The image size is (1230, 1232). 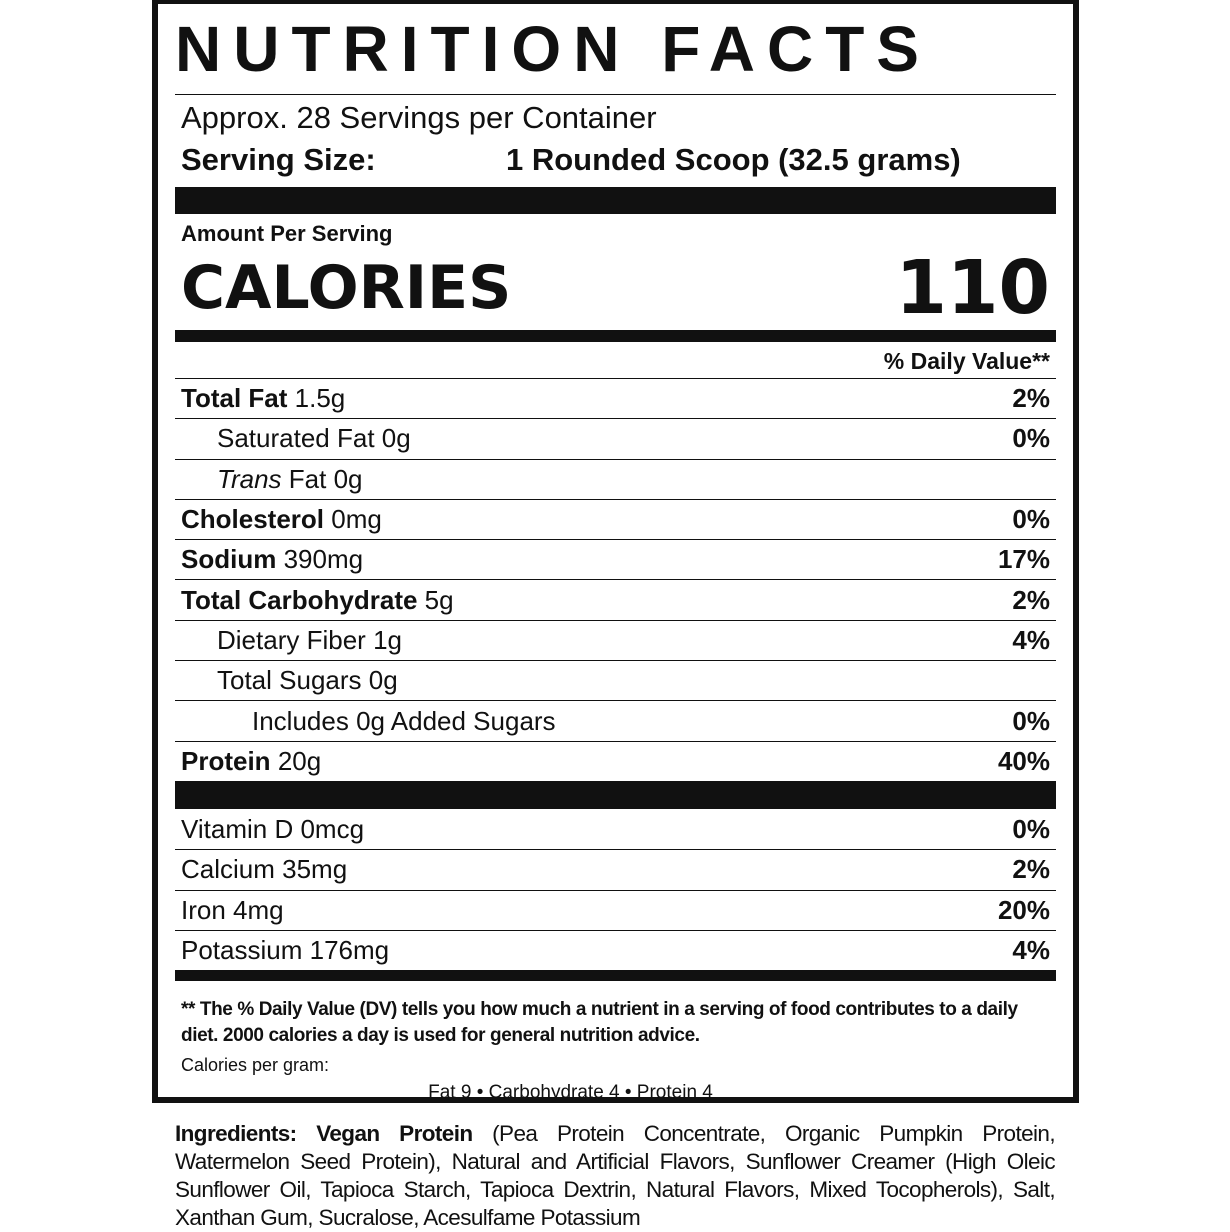 I want to click on divider, so click(x=615, y=94).